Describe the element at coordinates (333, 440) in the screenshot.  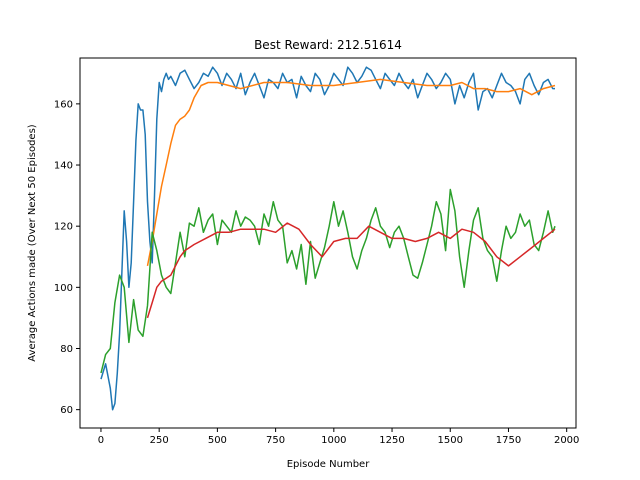
I see `x-tick-label: 1000` at that location.